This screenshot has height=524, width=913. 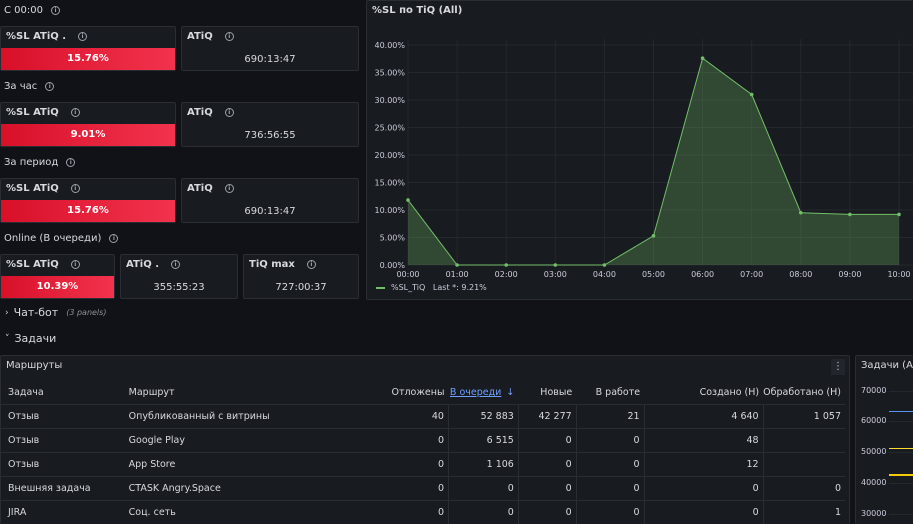 What do you see at coordinates (887, 365) in the screenshot?
I see `tasks-panel-title: Задачи (All` at bounding box center [887, 365].